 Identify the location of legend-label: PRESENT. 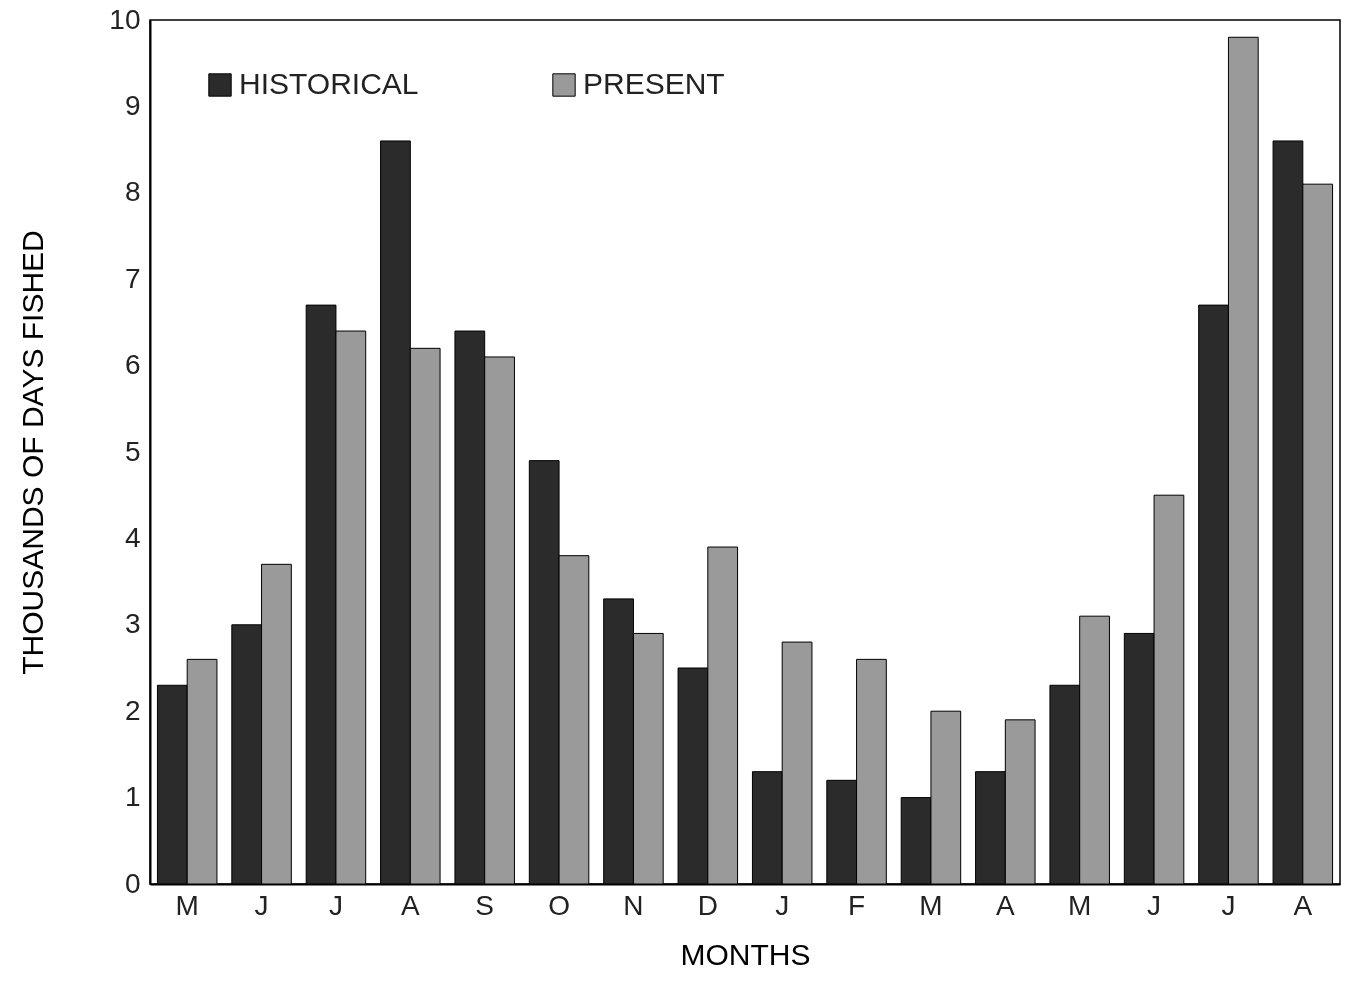
(654, 83).